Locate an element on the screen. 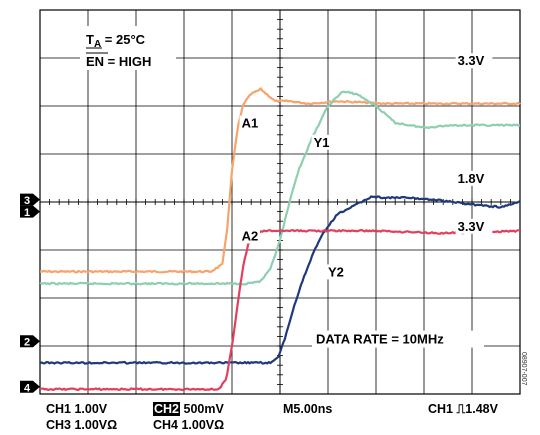 The width and height of the screenshot is (540, 435). ch4-setting: CH4 1.00VΩ is located at coordinates (189, 425).